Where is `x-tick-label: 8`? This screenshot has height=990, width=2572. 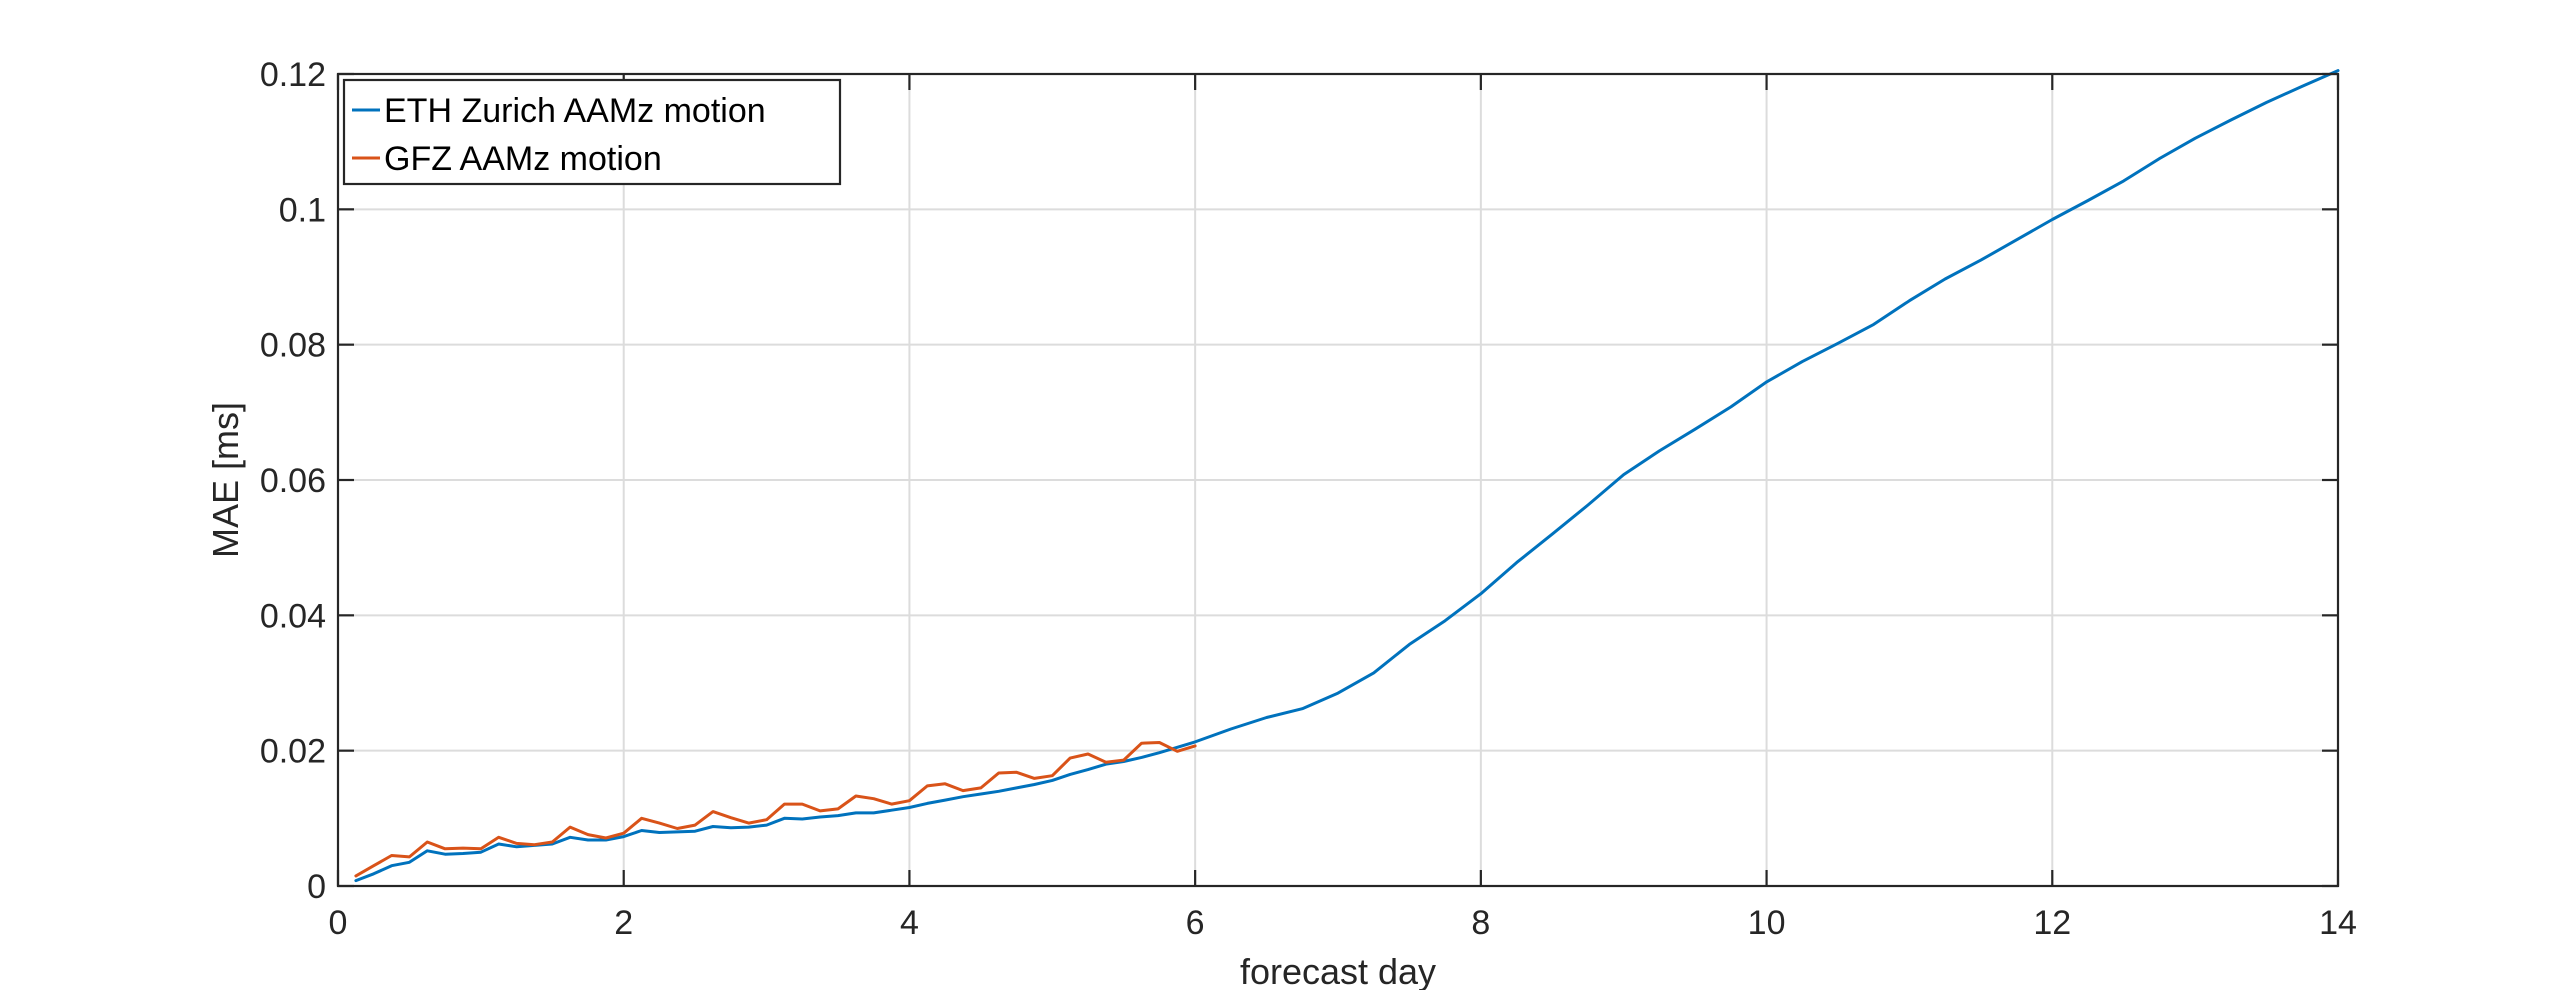 x-tick-label: 8 is located at coordinates (1480, 923).